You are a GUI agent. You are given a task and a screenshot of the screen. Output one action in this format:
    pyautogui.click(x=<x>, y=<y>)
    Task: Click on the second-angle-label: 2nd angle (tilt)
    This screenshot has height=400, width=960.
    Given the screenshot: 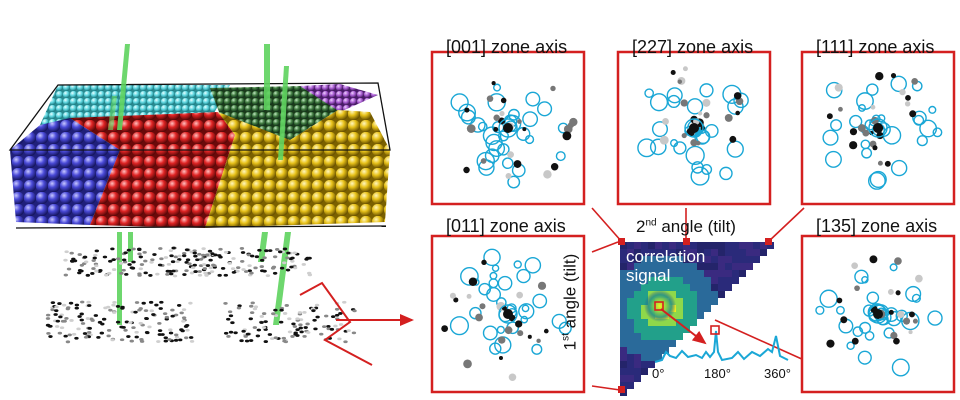 What is the action you would take?
    pyautogui.click(x=686, y=226)
    